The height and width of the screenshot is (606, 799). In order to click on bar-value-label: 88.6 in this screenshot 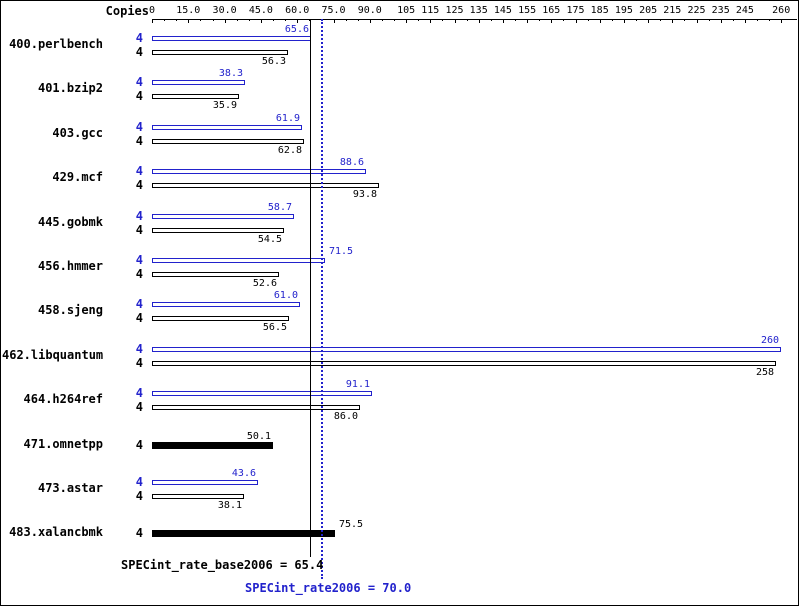, I will do `click(351, 163)`.